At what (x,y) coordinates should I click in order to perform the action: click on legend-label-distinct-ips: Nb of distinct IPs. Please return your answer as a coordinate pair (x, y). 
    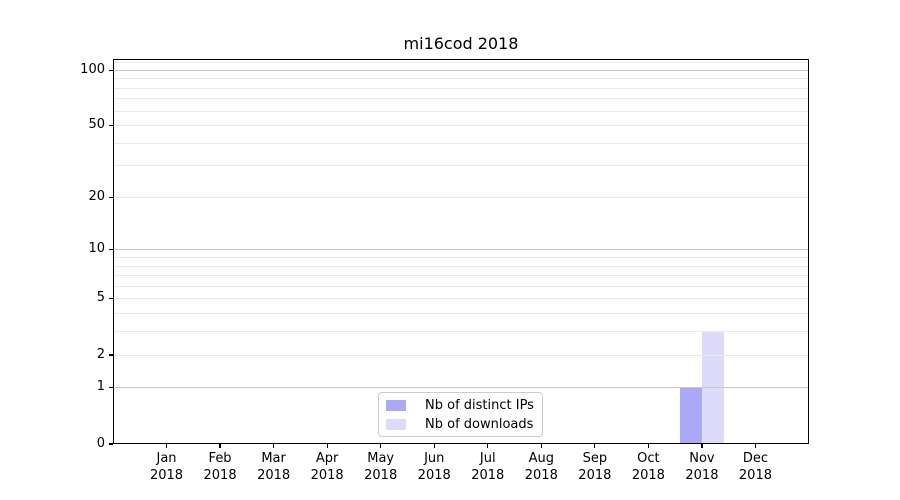
    Looking at the image, I should click on (479, 405).